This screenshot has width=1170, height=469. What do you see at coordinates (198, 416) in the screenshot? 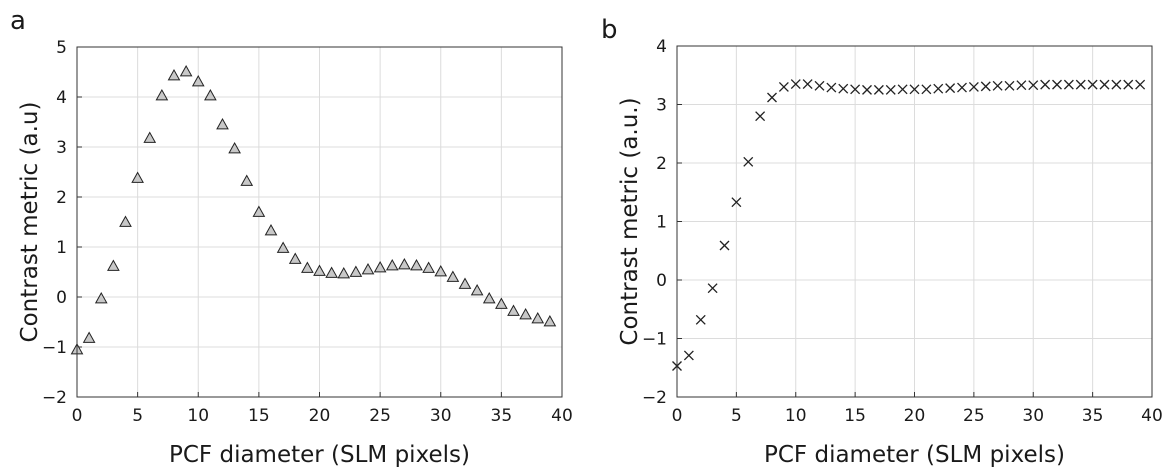
I see `panel-a-x-tick-label: 10` at bounding box center [198, 416].